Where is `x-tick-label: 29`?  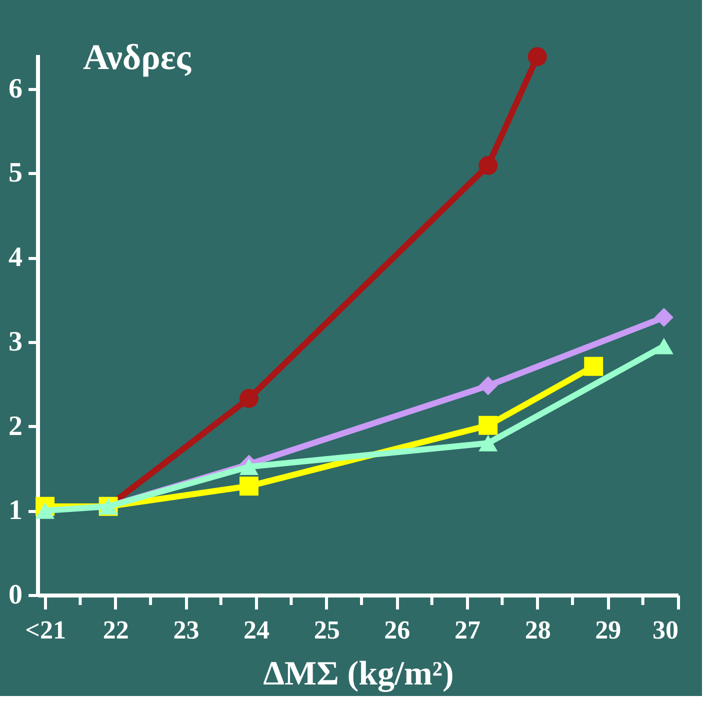 x-tick-label: 29 is located at coordinates (608, 630).